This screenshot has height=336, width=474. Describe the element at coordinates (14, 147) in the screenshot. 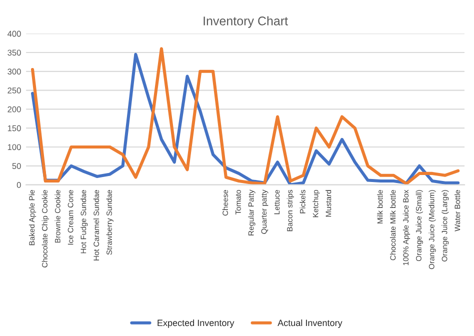

I see `y-tick-label: 100` at that location.